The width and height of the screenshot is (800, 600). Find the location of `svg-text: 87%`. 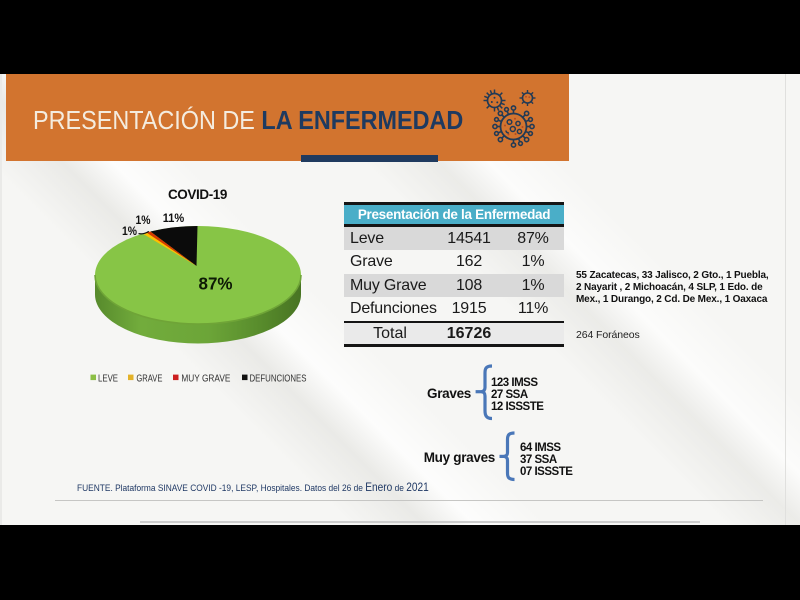

svg-text: 87% is located at coordinates (216, 284).